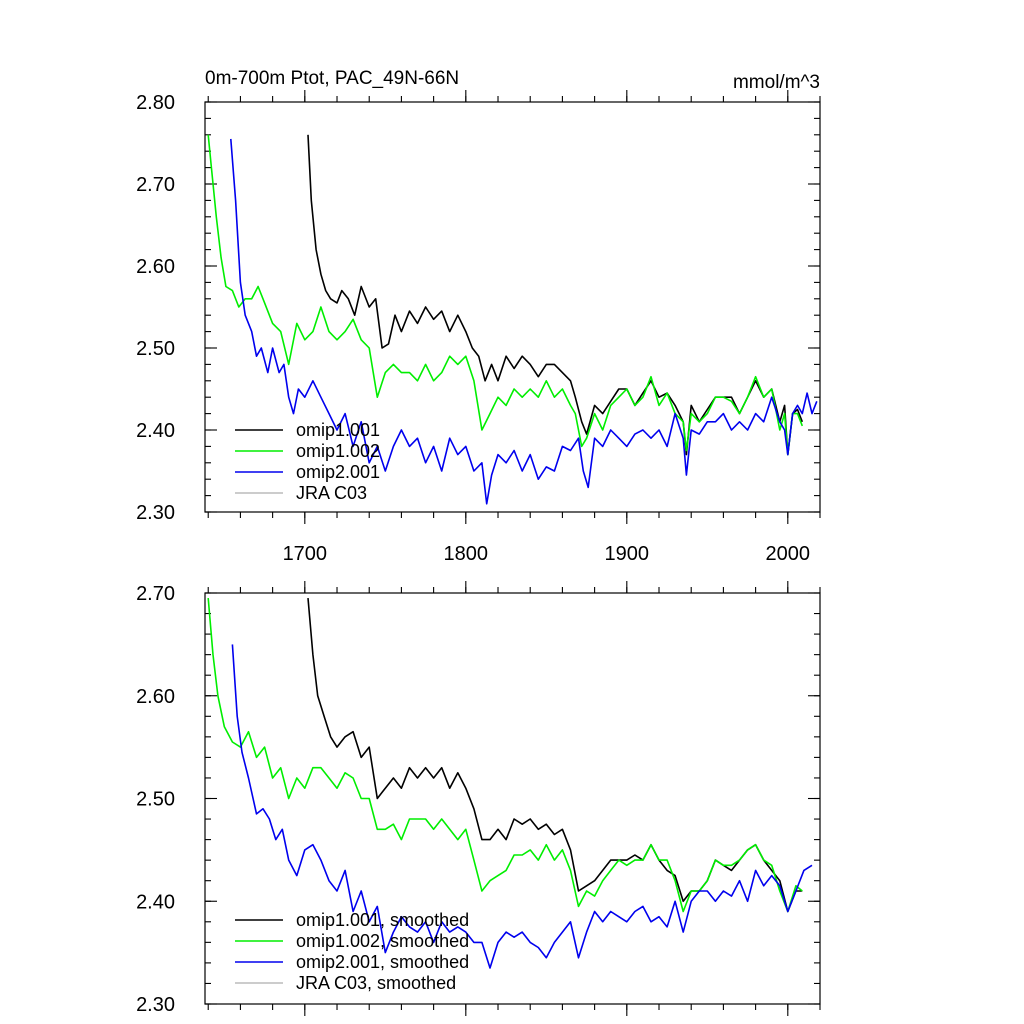 The width and height of the screenshot is (1024, 1024). I want to click on legend-label: omip1.002, smoothed, so click(382, 941).